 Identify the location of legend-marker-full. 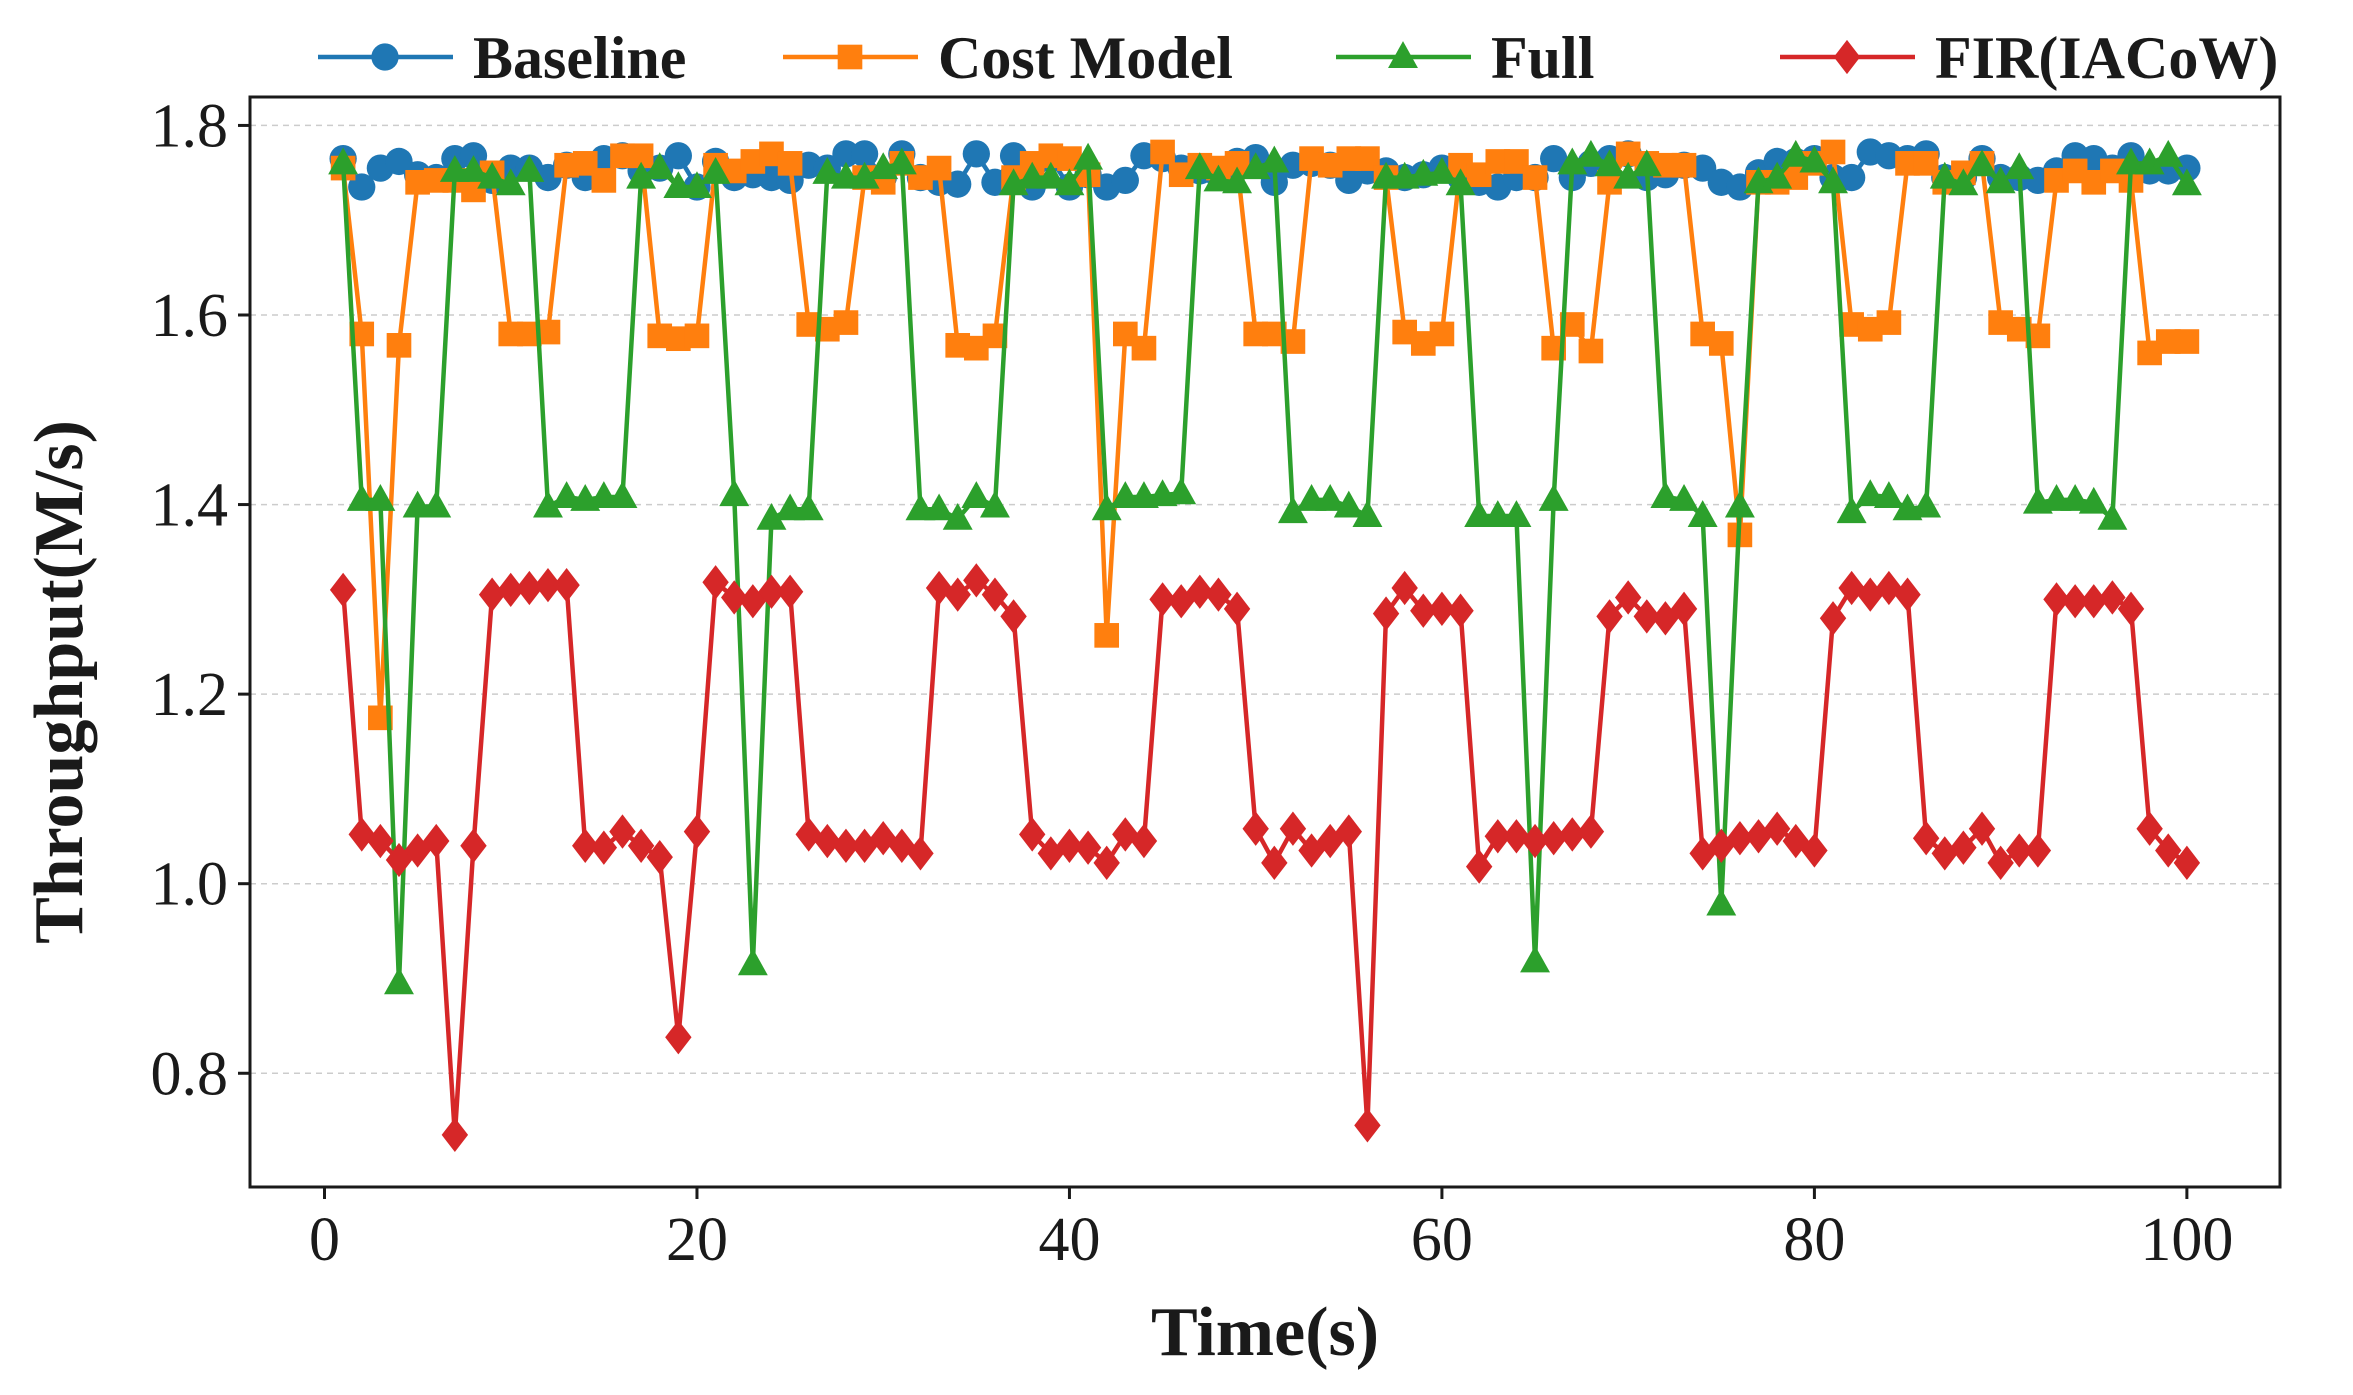
(1403, 54).